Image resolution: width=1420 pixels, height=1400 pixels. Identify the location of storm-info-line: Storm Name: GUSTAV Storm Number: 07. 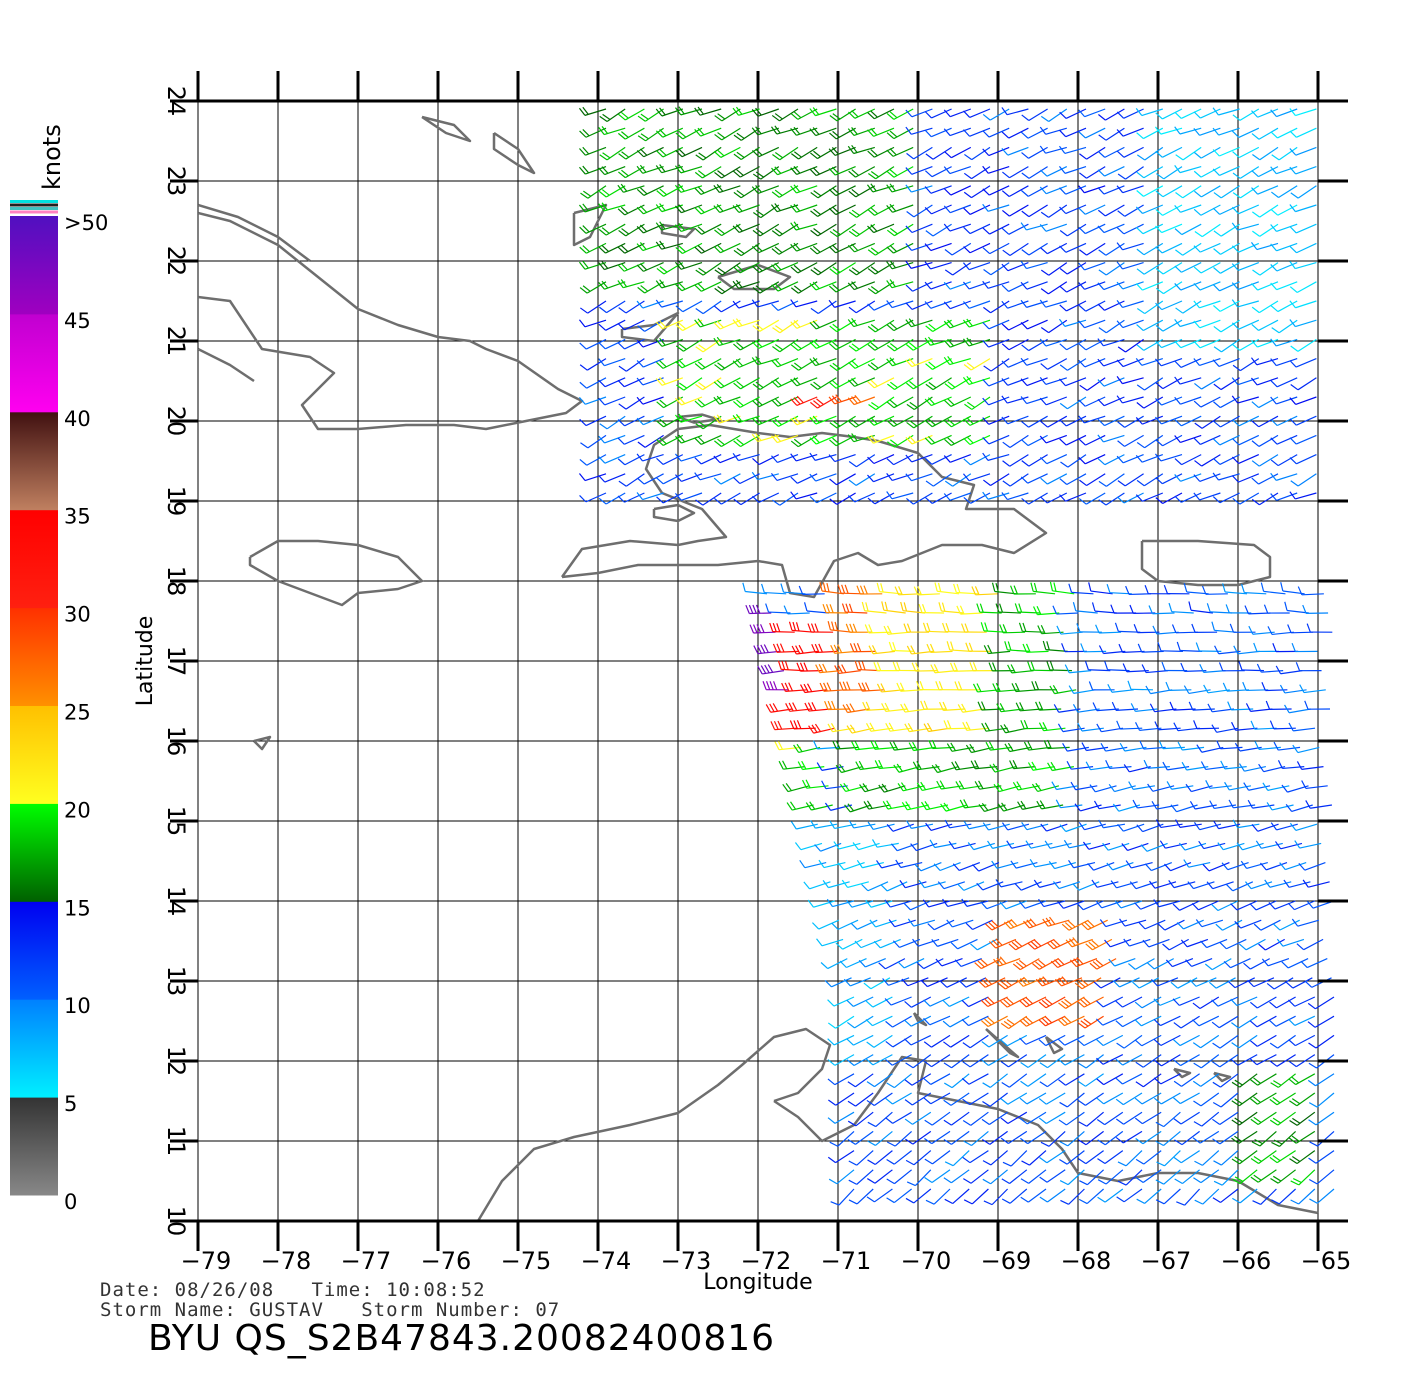
(330, 1310).